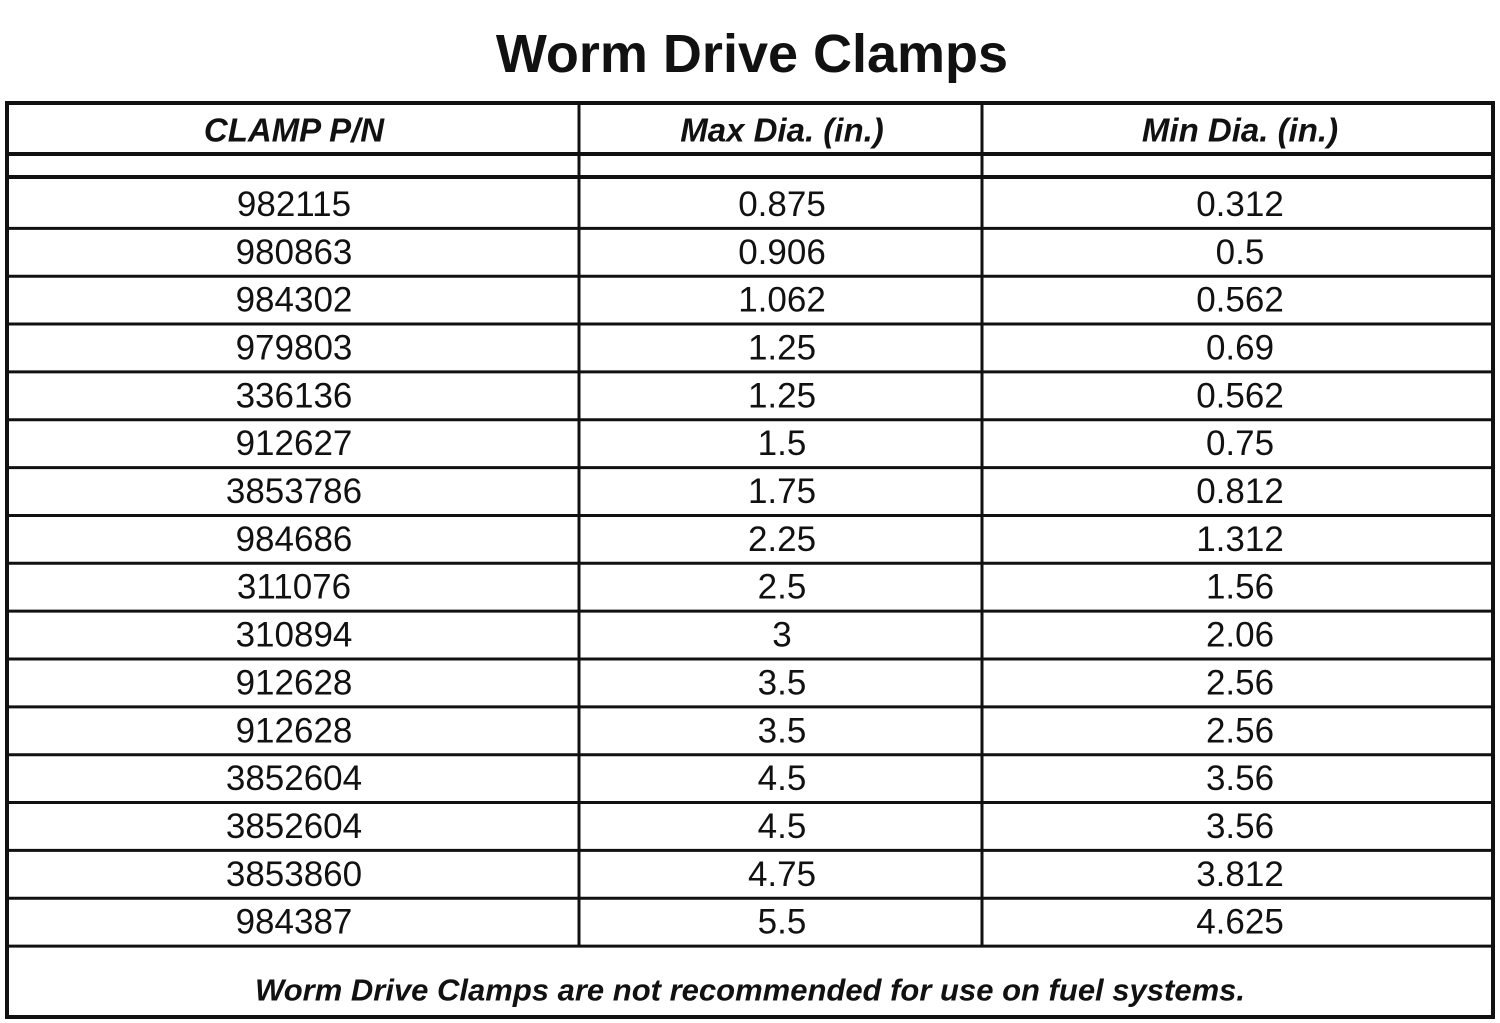 The image size is (1500, 1023). Describe the element at coordinates (294, 204) in the screenshot. I see `cell: 982115` at that location.